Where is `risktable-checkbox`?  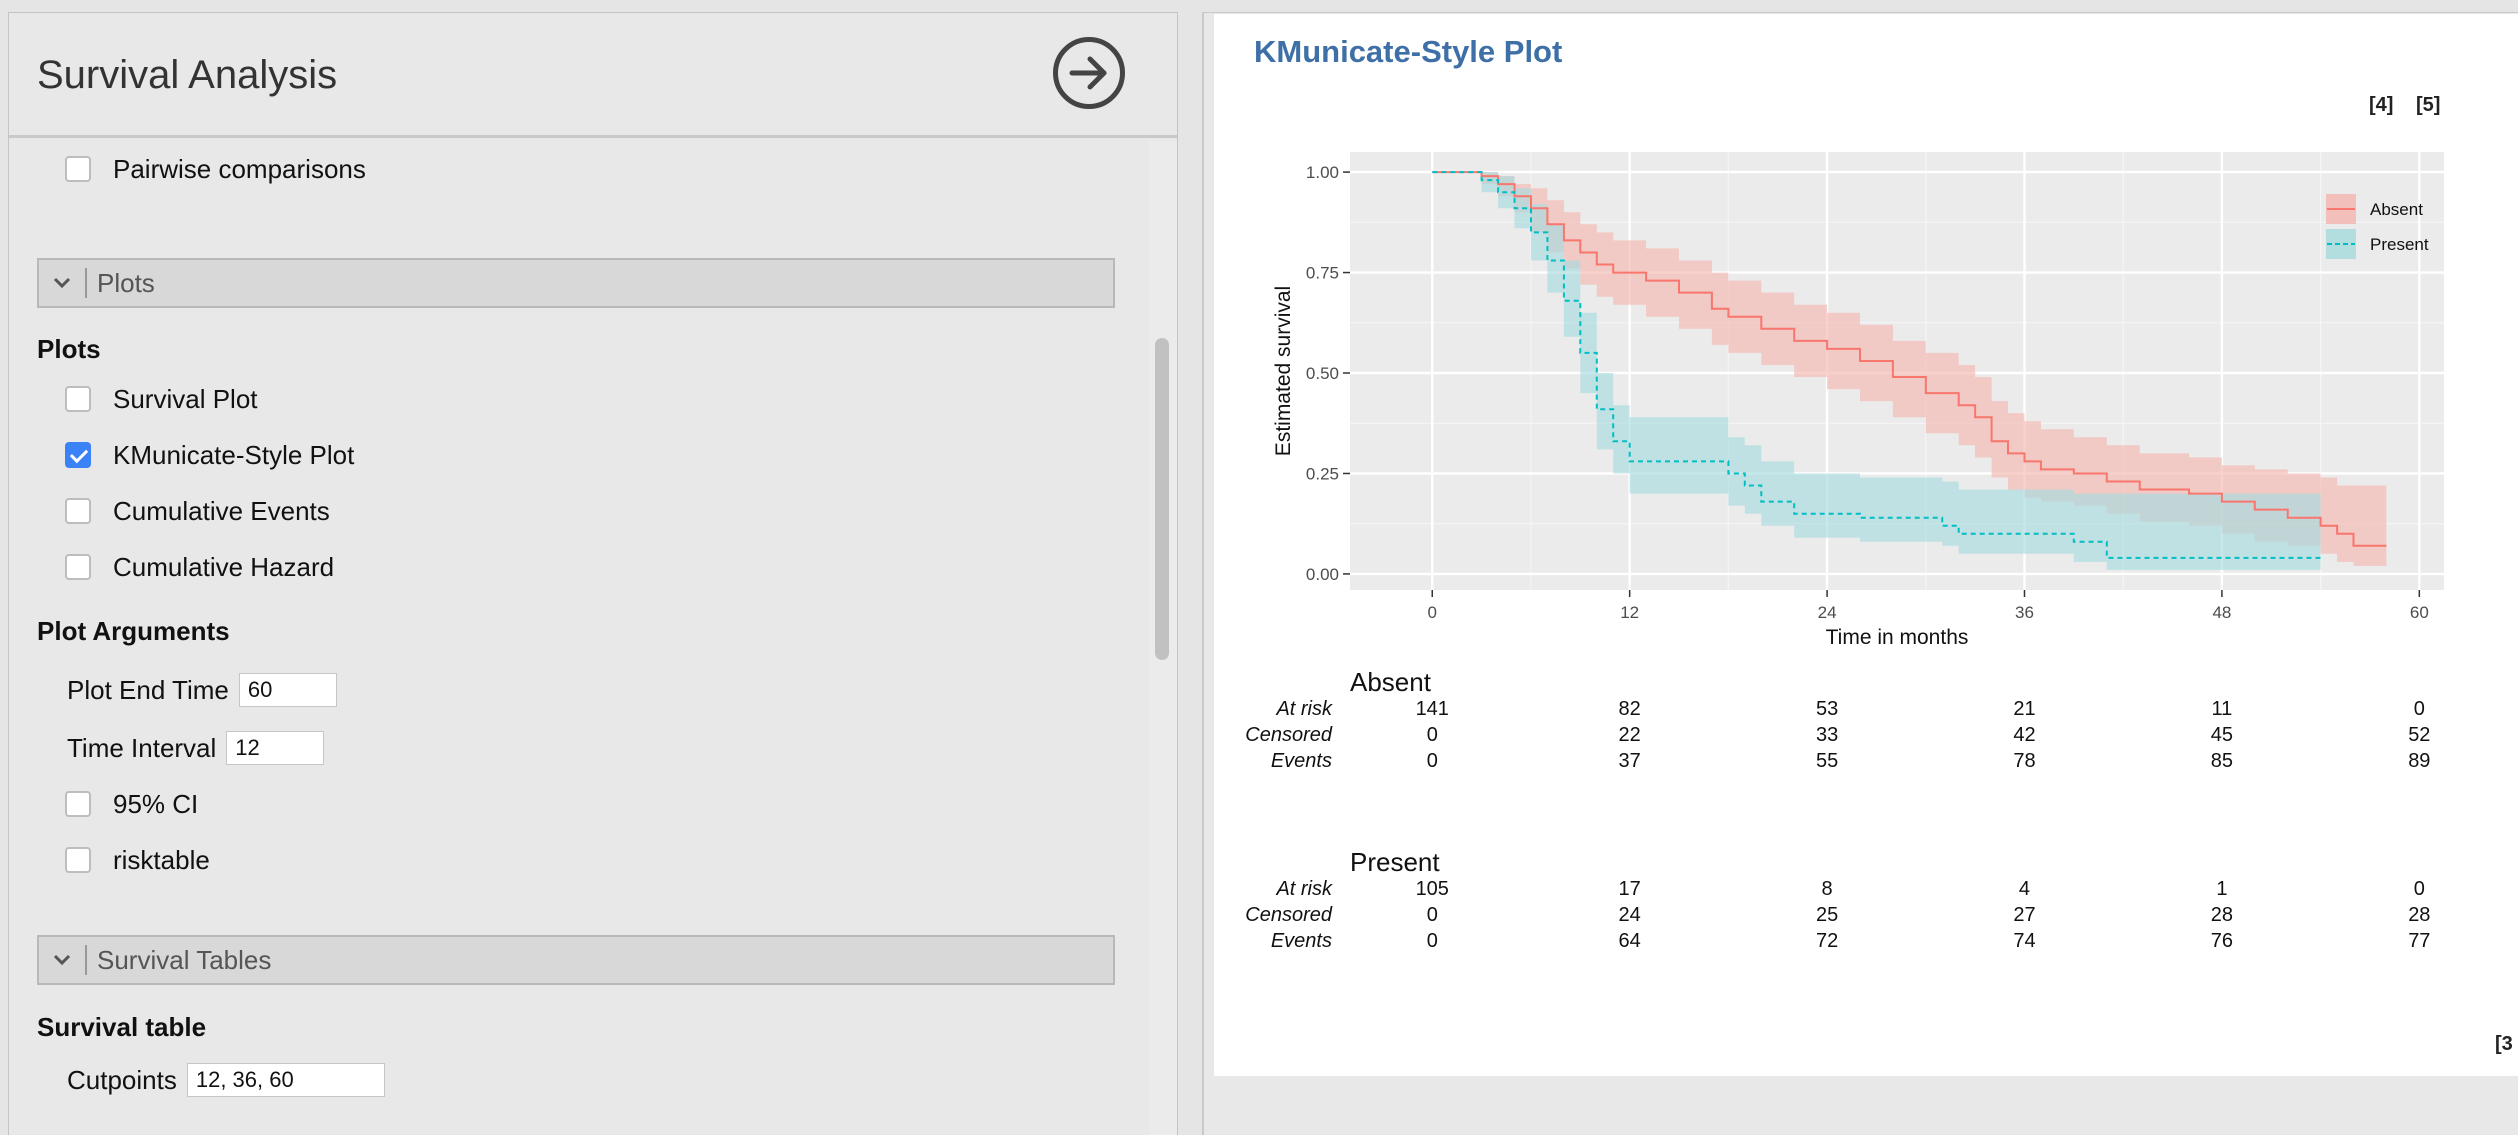
risktable-checkbox is located at coordinates (78, 860).